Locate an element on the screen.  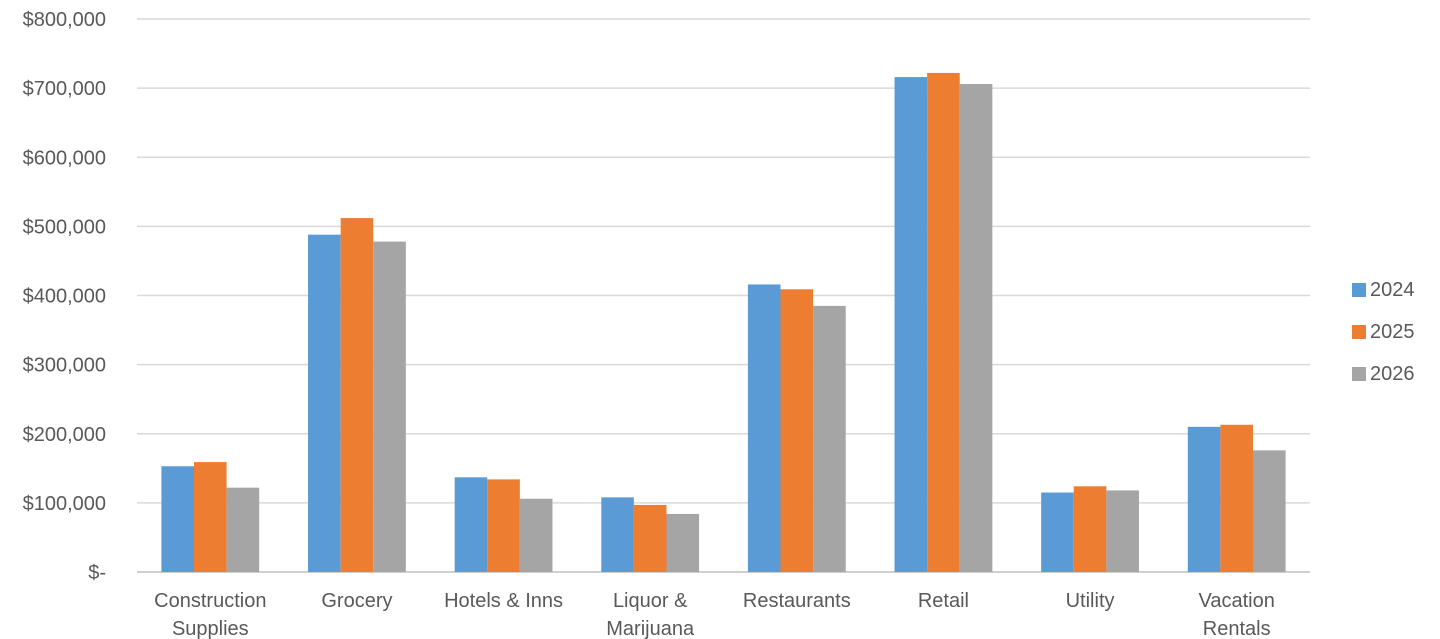
legend-label-2025: 2025 is located at coordinates (1392, 331).